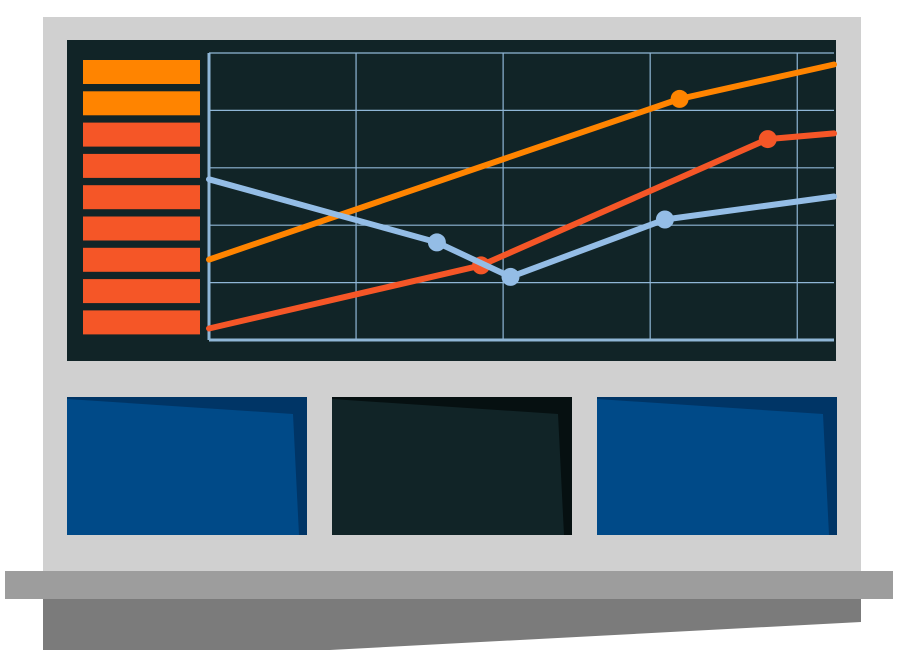  I want to click on desk-shadow, so click(595, 636).